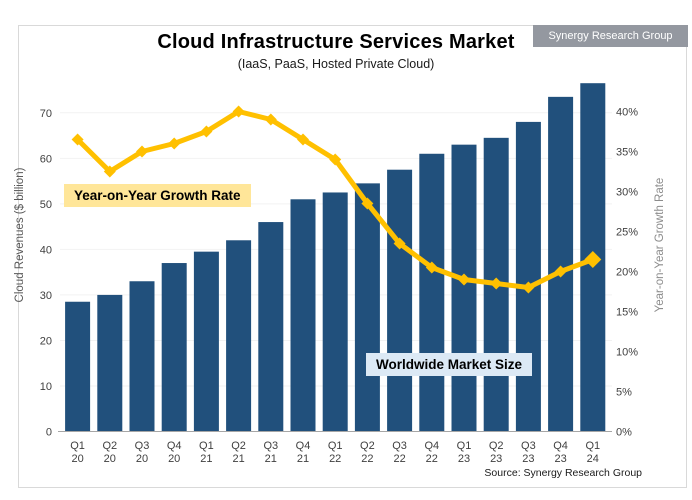  I want to click on growth-rate-label: Year-on-Year Growth Rate, so click(157, 195).